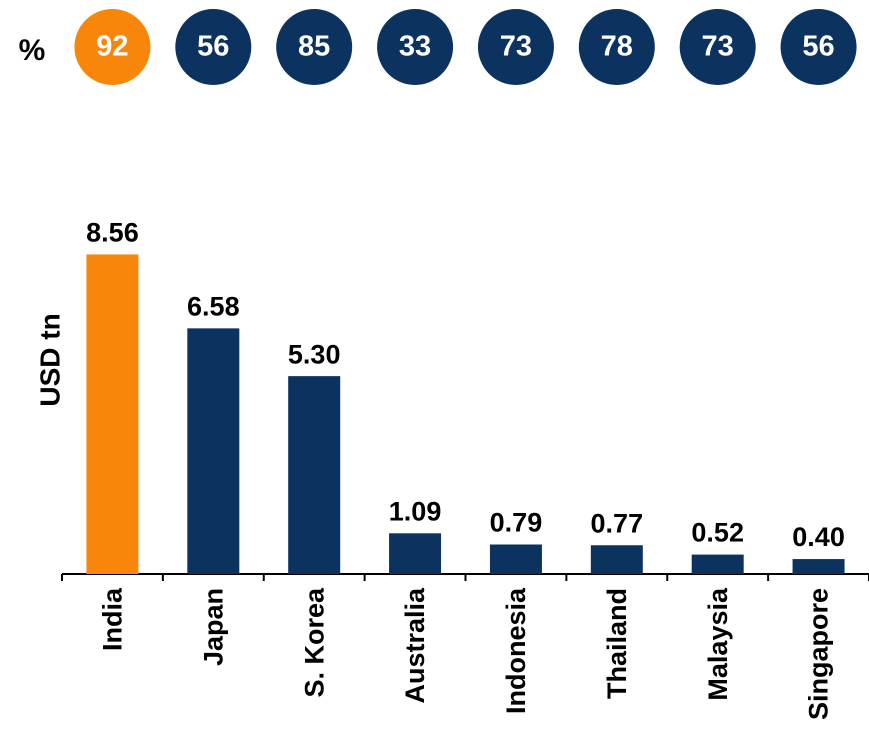  What do you see at coordinates (717, 533) in the screenshot?
I see `value-label: 0.52` at bounding box center [717, 533].